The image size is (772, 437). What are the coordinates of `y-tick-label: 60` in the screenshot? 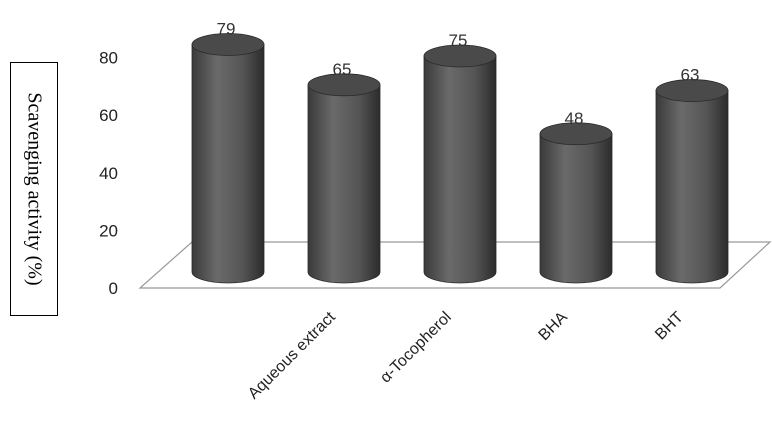 It's located at (108, 115).